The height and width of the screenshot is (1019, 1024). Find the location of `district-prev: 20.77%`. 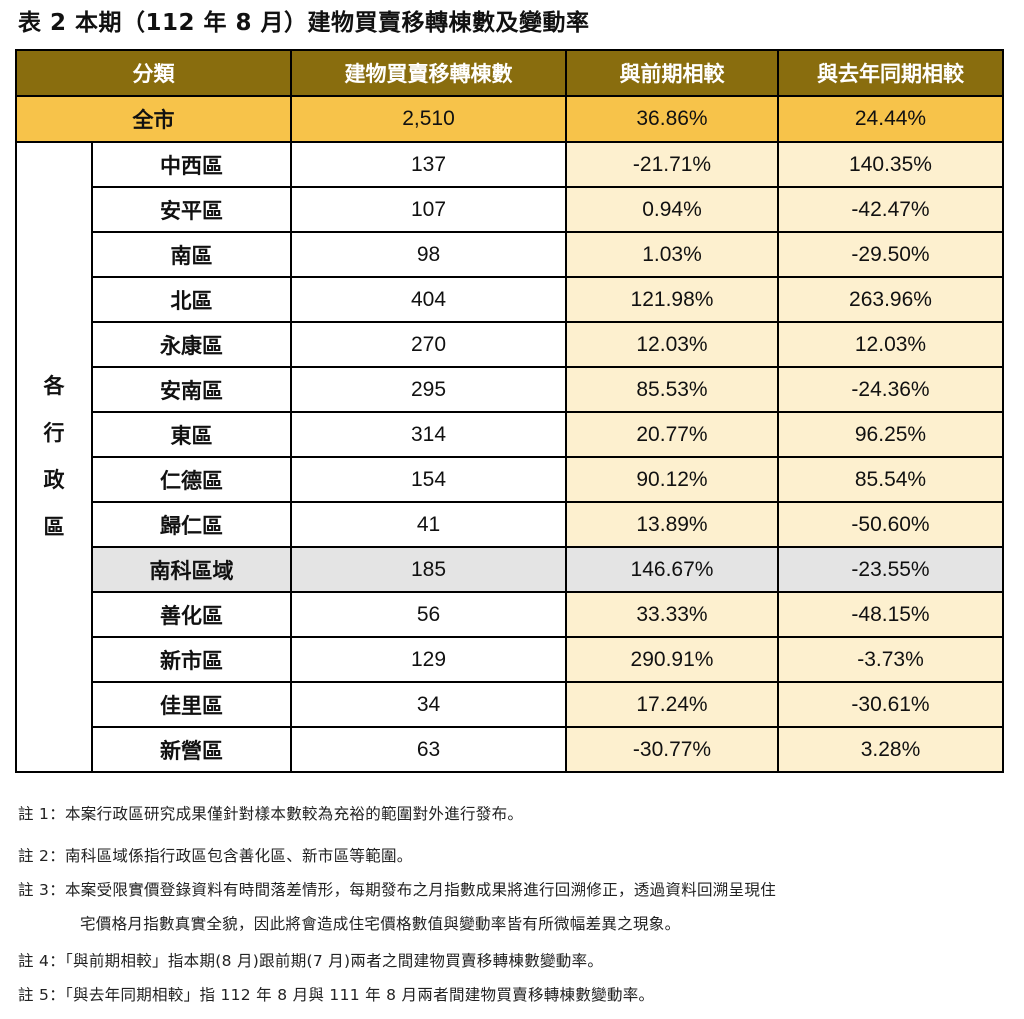

district-prev: 20.77% is located at coordinates (672, 434).